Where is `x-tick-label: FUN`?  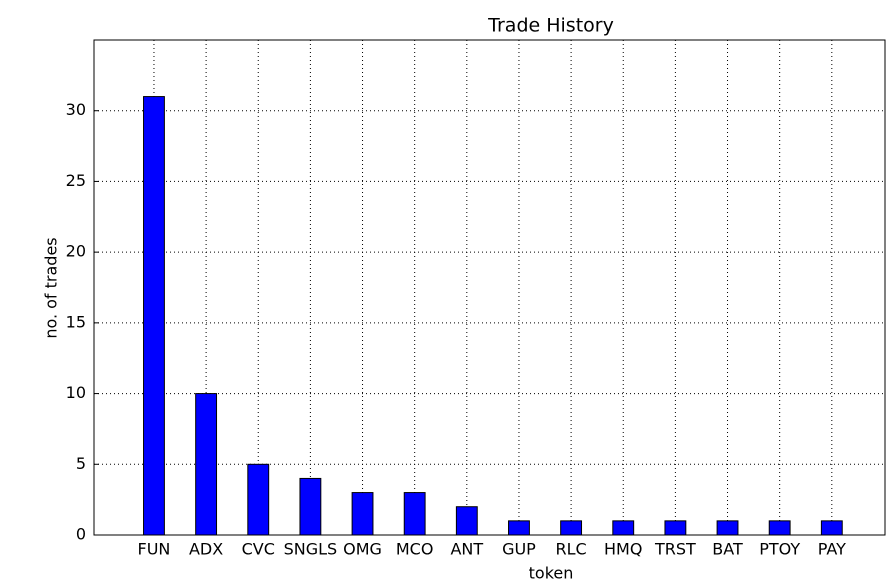
x-tick-label: FUN is located at coordinates (154, 549).